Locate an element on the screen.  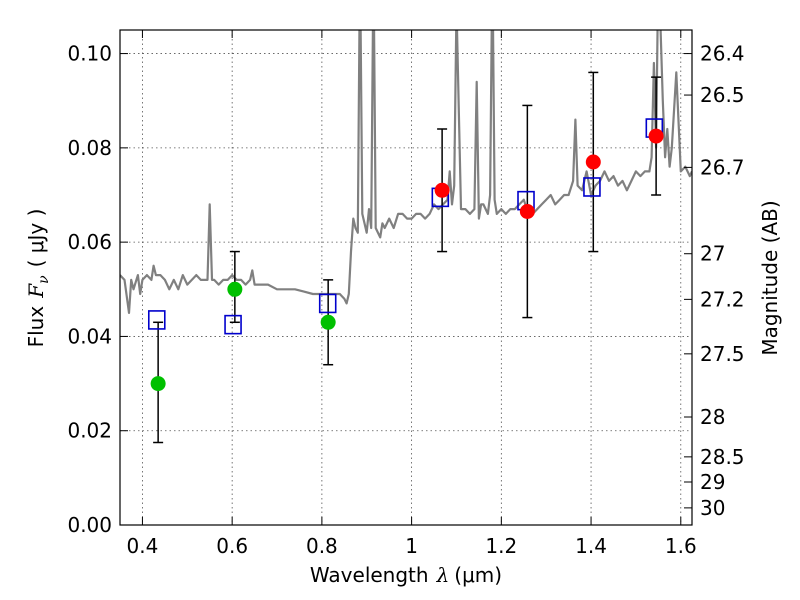
right-tick-label: 26.5 is located at coordinates (722, 95).